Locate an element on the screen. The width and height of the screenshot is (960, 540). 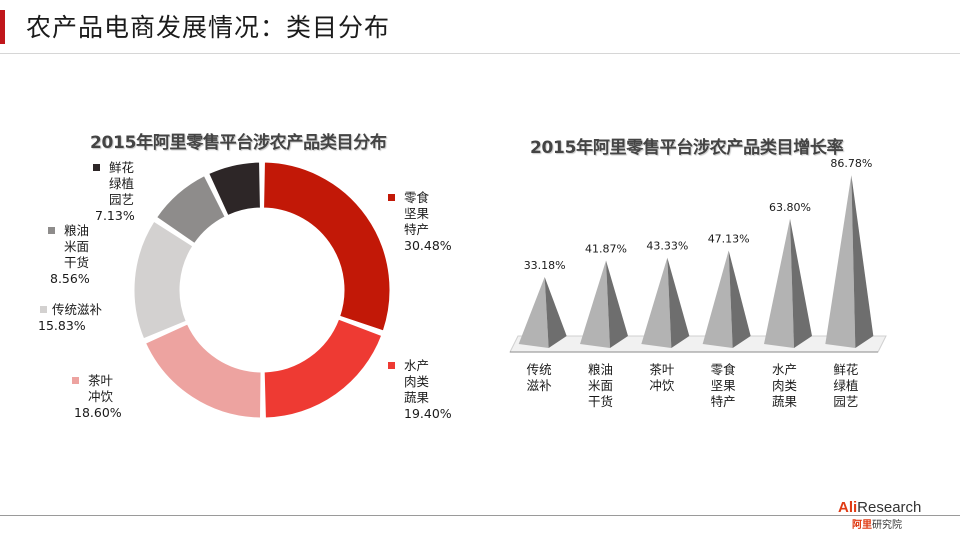
aliresearch-logo: AliResearch 阿里研究院 is located at coordinates (893, 516).